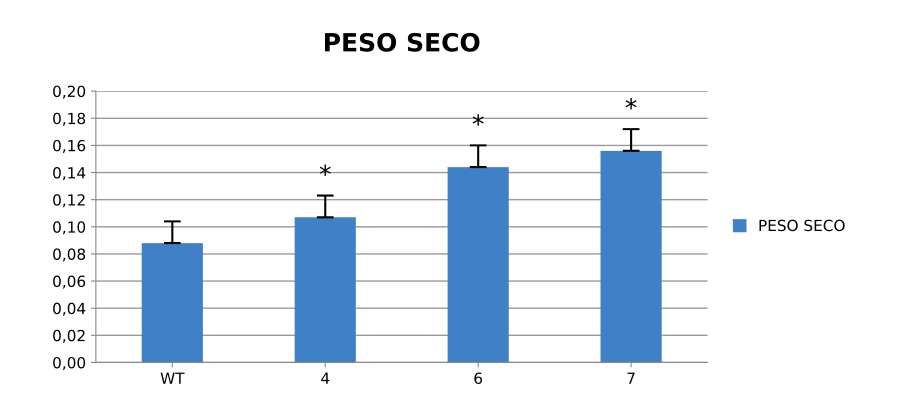  I want to click on y-tick-label: 0,20, so click(69, 92).